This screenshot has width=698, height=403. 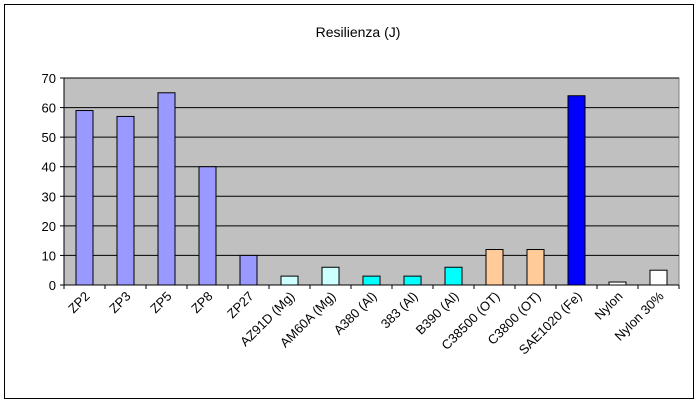 I want to click on y-tick-label-70: 70, so click(x=49, y=78).